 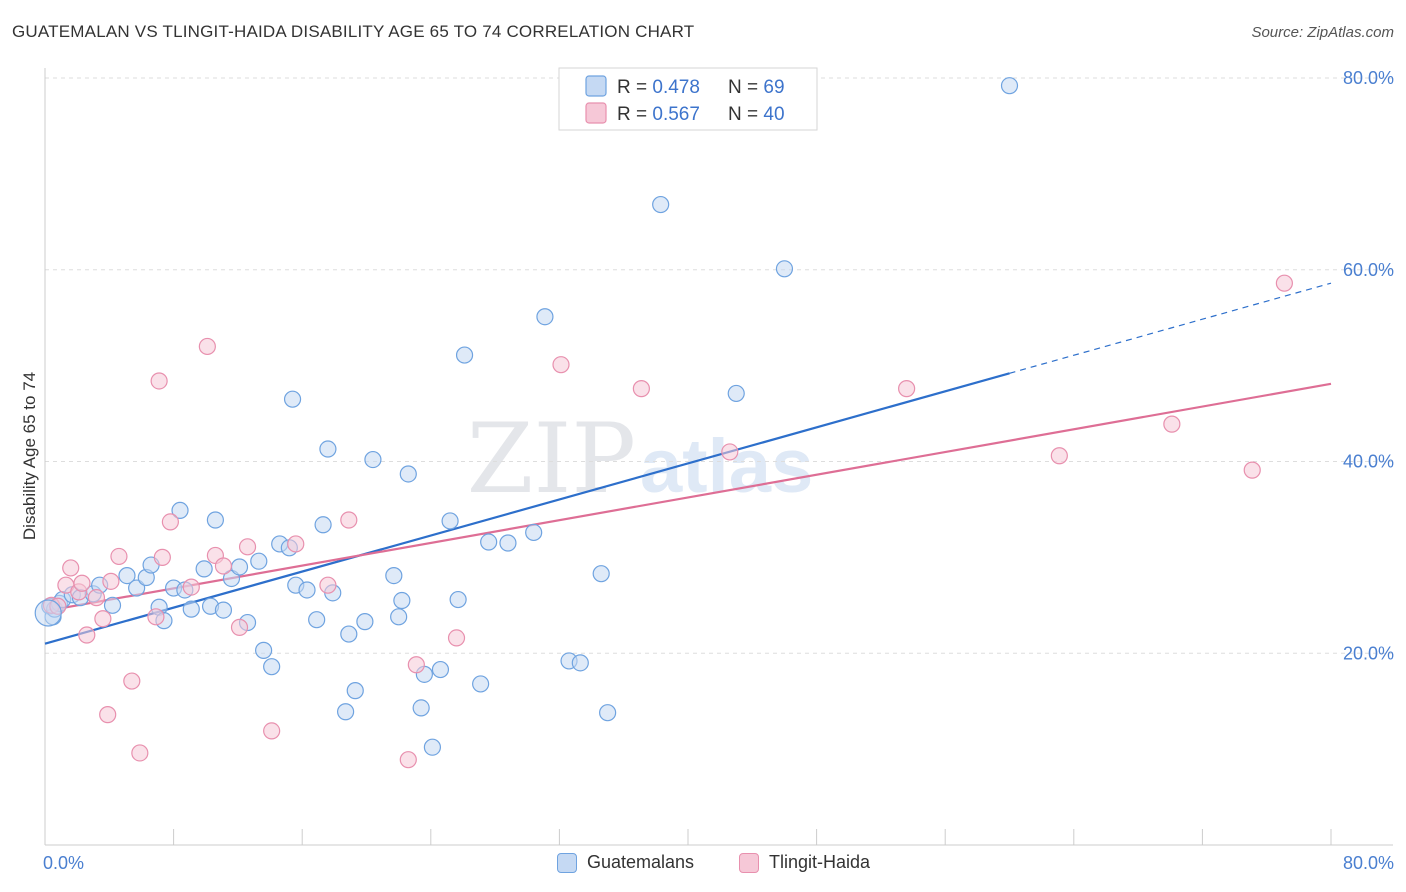 What do you see at coordinates (63, 863) in the screenshot?
I see `x-tick-label-min: 0.0%` at bounding box center [63, 863].